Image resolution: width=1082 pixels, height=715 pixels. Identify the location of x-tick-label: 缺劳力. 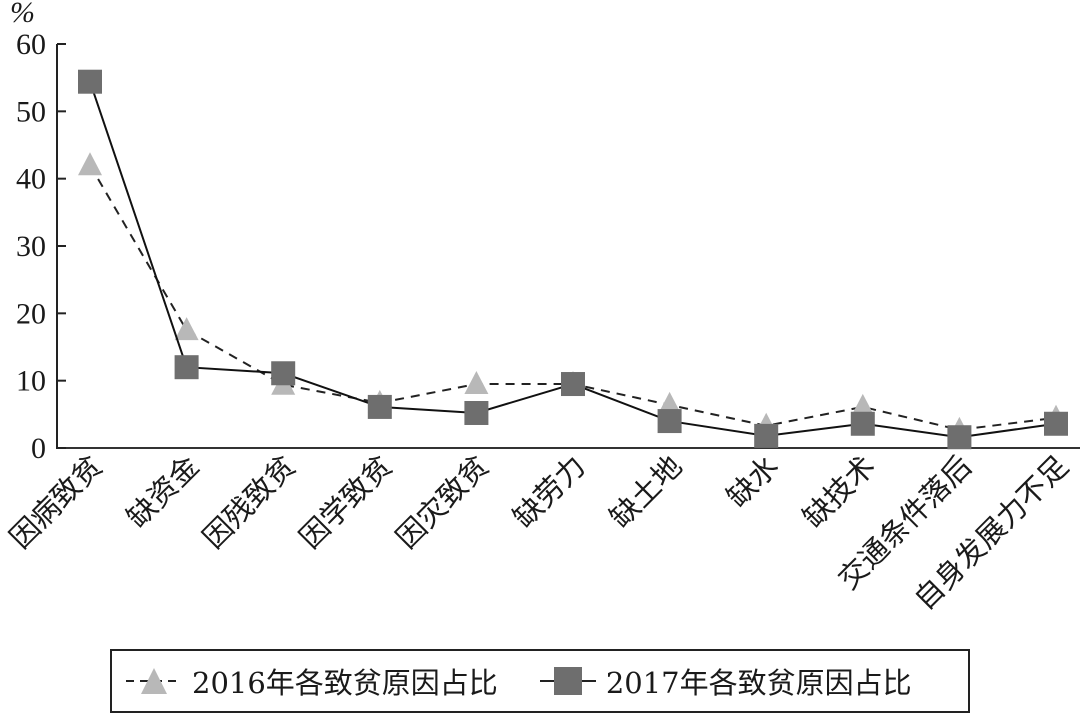
(549, 492).